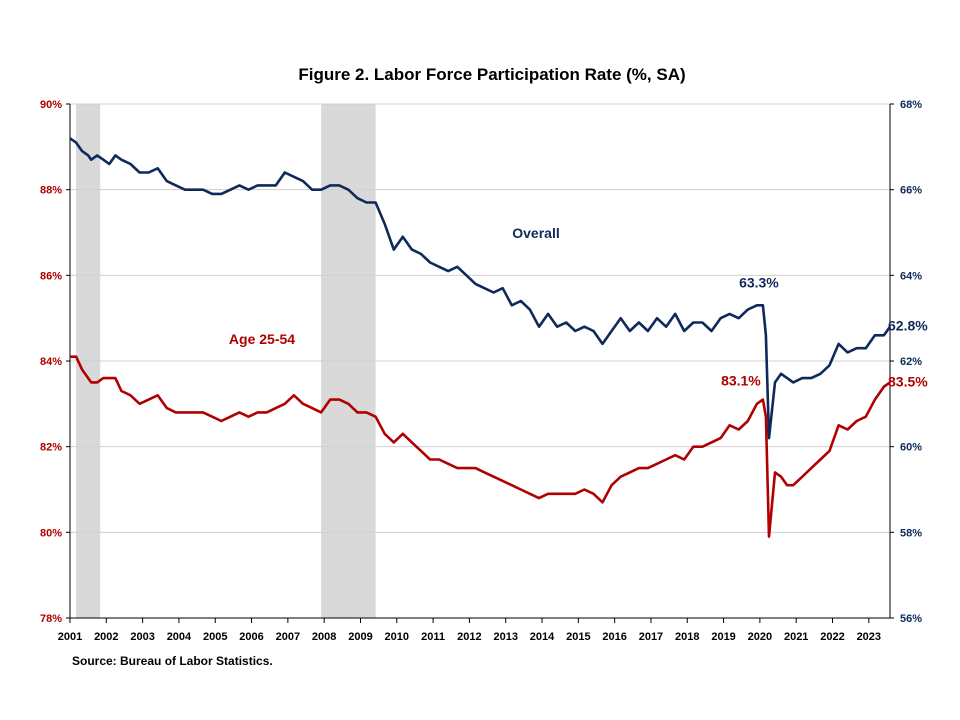  What do you see at coordinates (796, 637) in the screenshot?
I see `x-tick-label: 2021` at bounding box center [796, 637].